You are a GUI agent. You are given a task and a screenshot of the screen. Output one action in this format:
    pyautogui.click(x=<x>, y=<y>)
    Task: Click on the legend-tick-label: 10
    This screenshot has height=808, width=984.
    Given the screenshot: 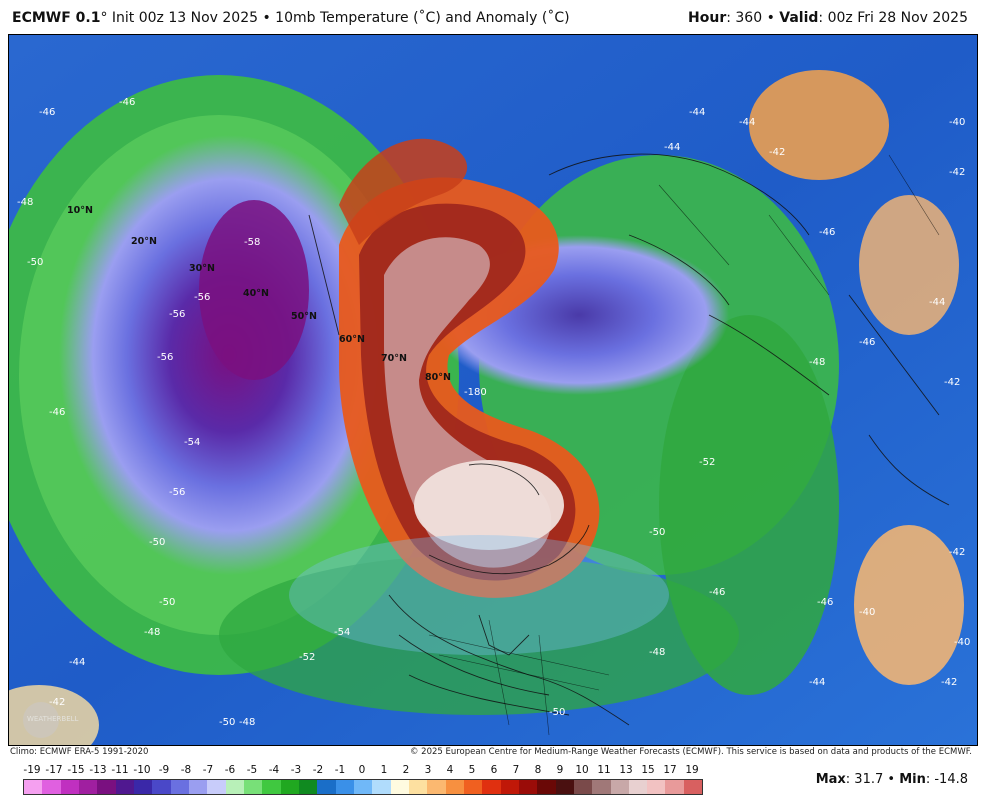 What is the action you would take?
    pyautogui.click(x=582, y=770)
    